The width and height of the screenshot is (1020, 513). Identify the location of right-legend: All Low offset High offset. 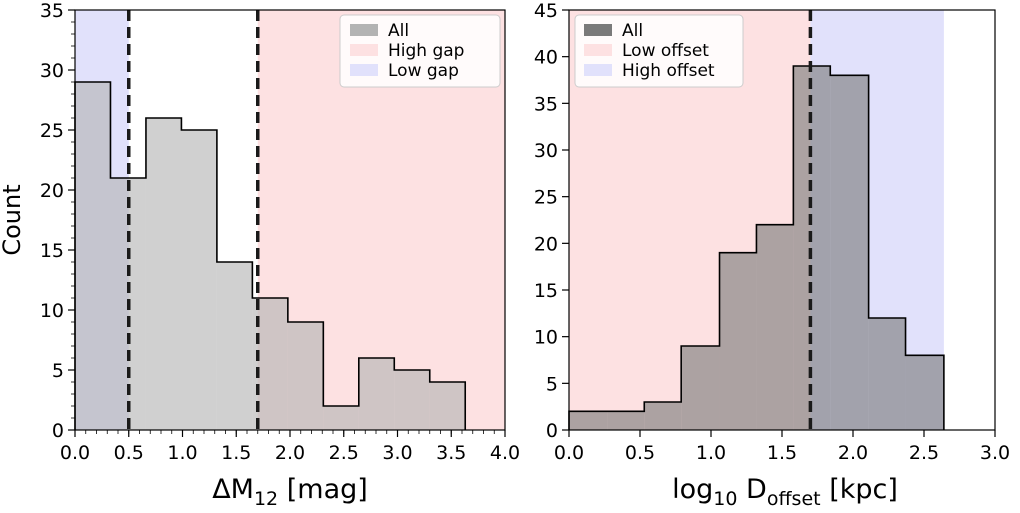
(659, 51).